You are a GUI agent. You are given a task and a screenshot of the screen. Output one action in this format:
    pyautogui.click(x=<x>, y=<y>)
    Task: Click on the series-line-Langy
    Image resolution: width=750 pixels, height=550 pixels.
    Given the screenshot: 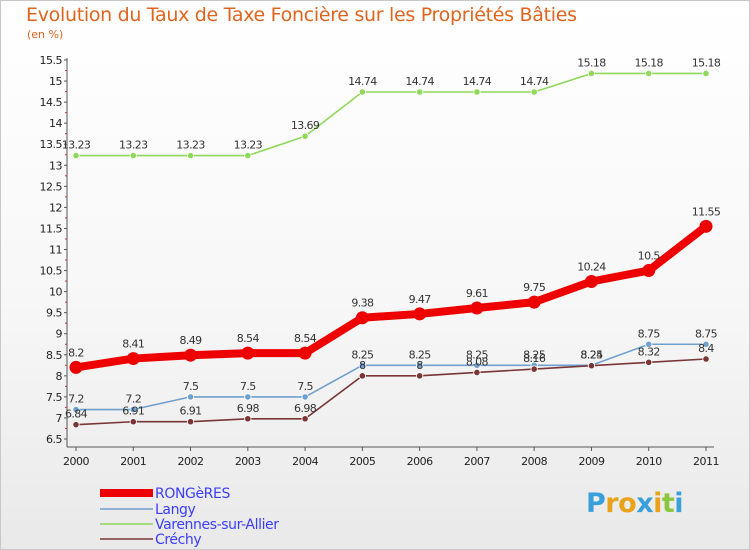 What is the action you would take?
    pyautogui.click(x=391, y=377)
    